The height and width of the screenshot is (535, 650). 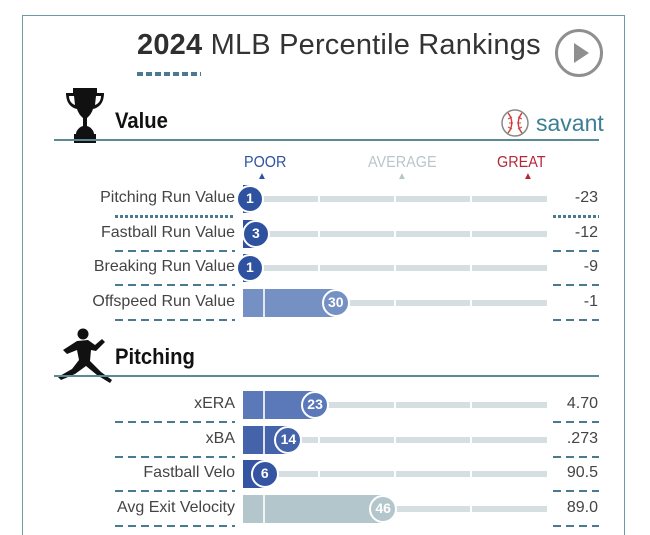 I want to click on section-divider-pitching, so click(x=326, y=376).